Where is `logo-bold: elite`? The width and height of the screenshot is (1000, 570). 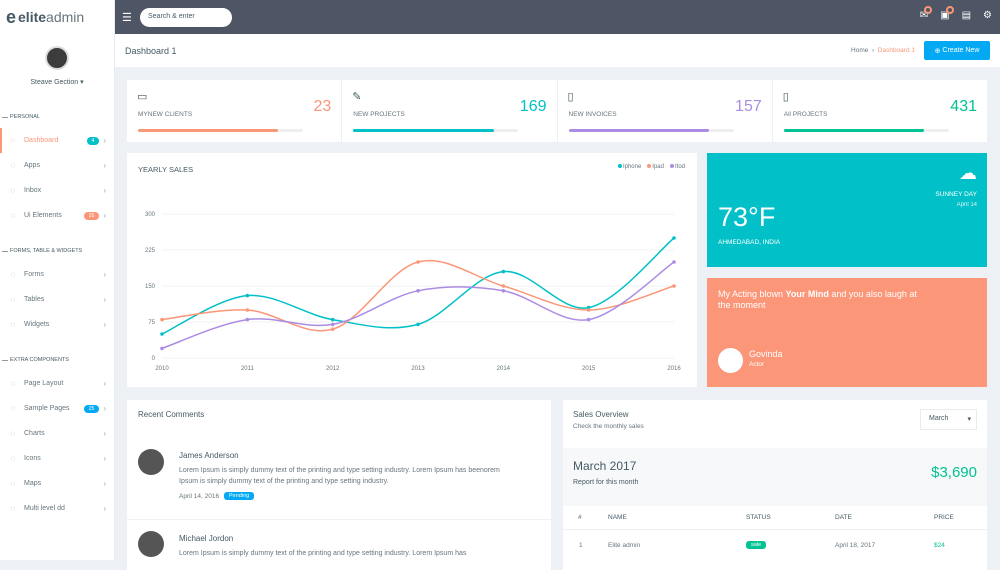
logo-bold: elite is located at coordinates (32, 17).